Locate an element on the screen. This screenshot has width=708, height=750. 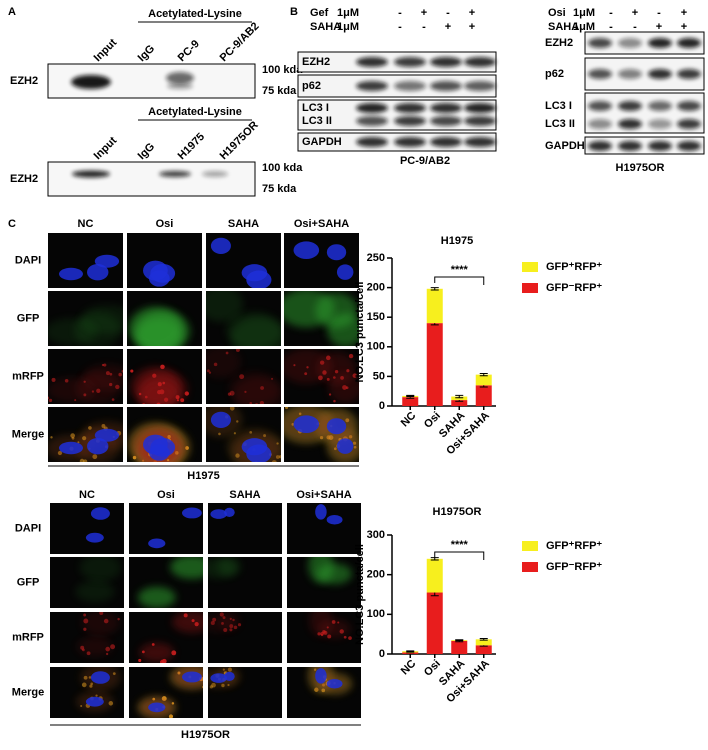
column-label: Osi is located at coordinates (166, 495).